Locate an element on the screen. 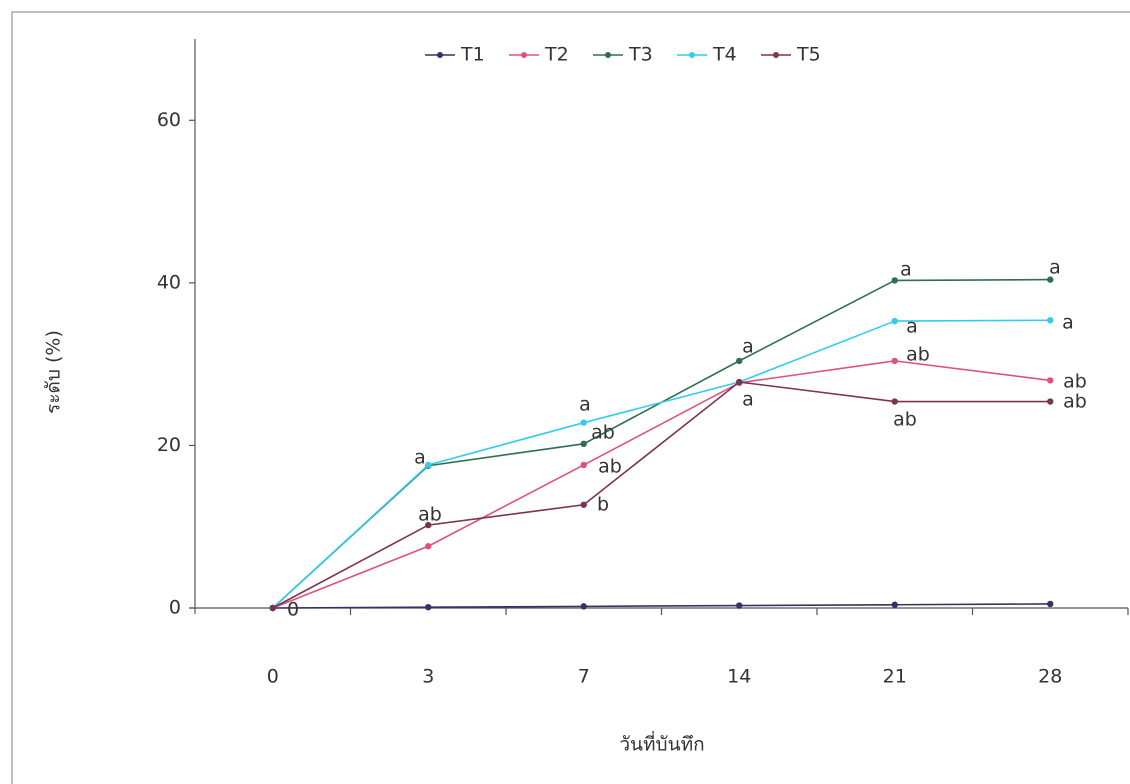  x-tick-label: 0 is located at coordinates (273, 677).